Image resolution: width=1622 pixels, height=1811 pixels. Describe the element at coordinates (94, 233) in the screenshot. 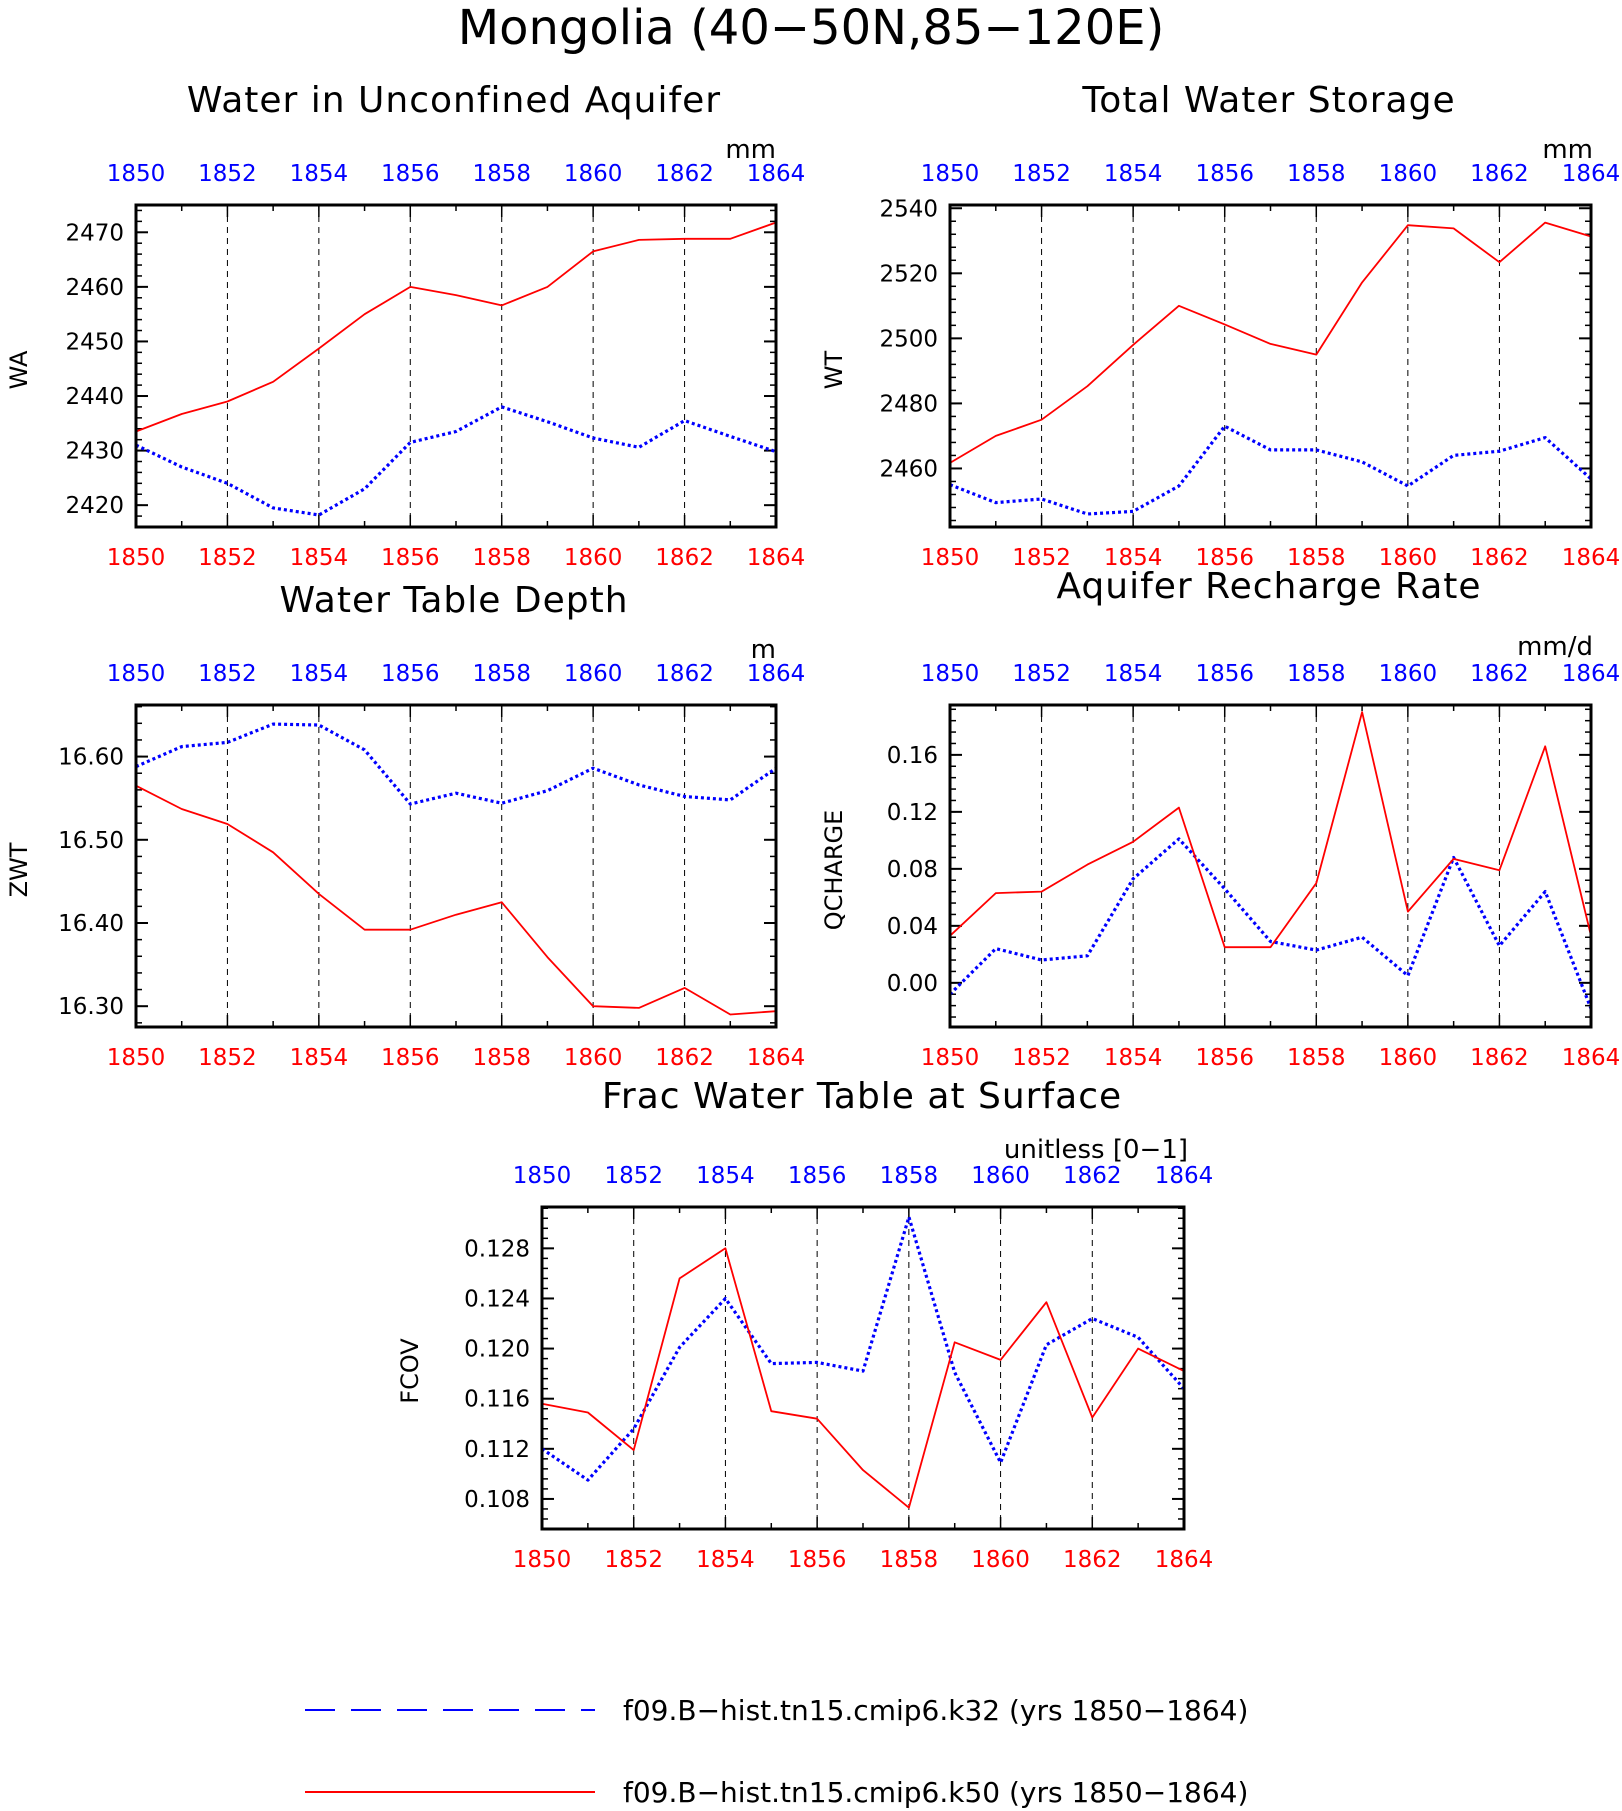

I see `y-tick-label: 2470` at that location.